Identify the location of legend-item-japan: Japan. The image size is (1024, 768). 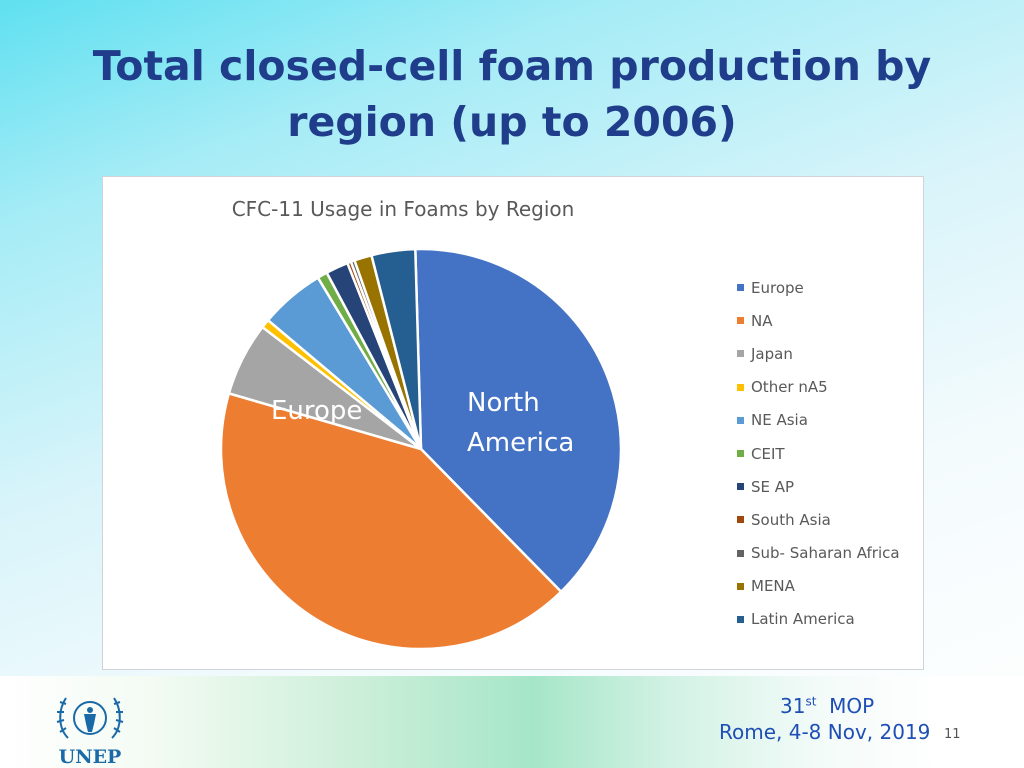
(818, 353).